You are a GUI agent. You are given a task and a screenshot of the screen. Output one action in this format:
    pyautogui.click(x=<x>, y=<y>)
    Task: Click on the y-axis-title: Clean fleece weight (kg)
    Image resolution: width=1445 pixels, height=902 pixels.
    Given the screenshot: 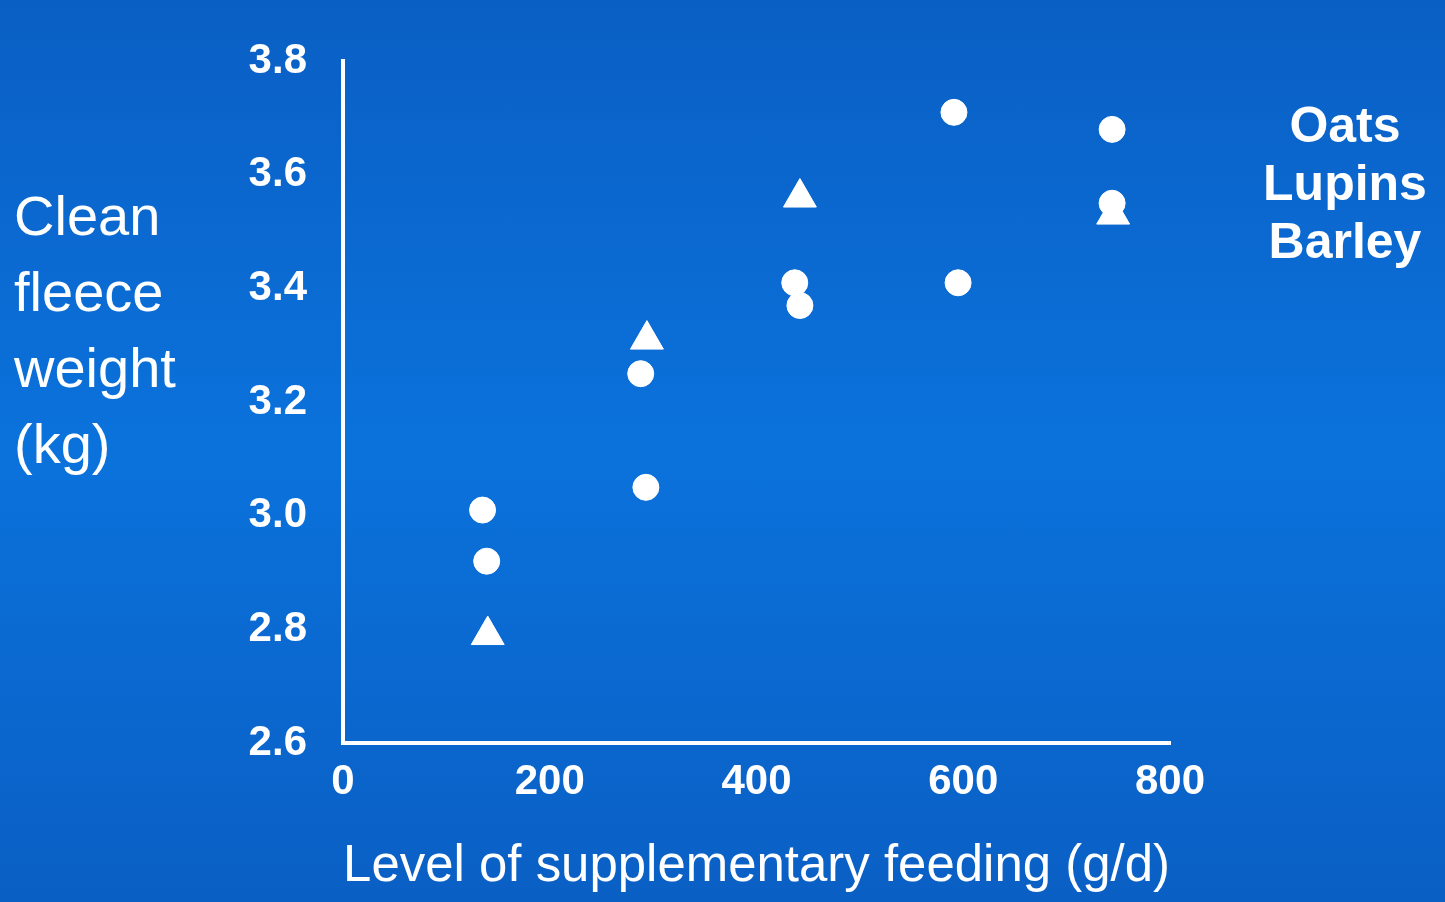 What is the action you would take?
    pyautogui.click(x=95, y=330)
    